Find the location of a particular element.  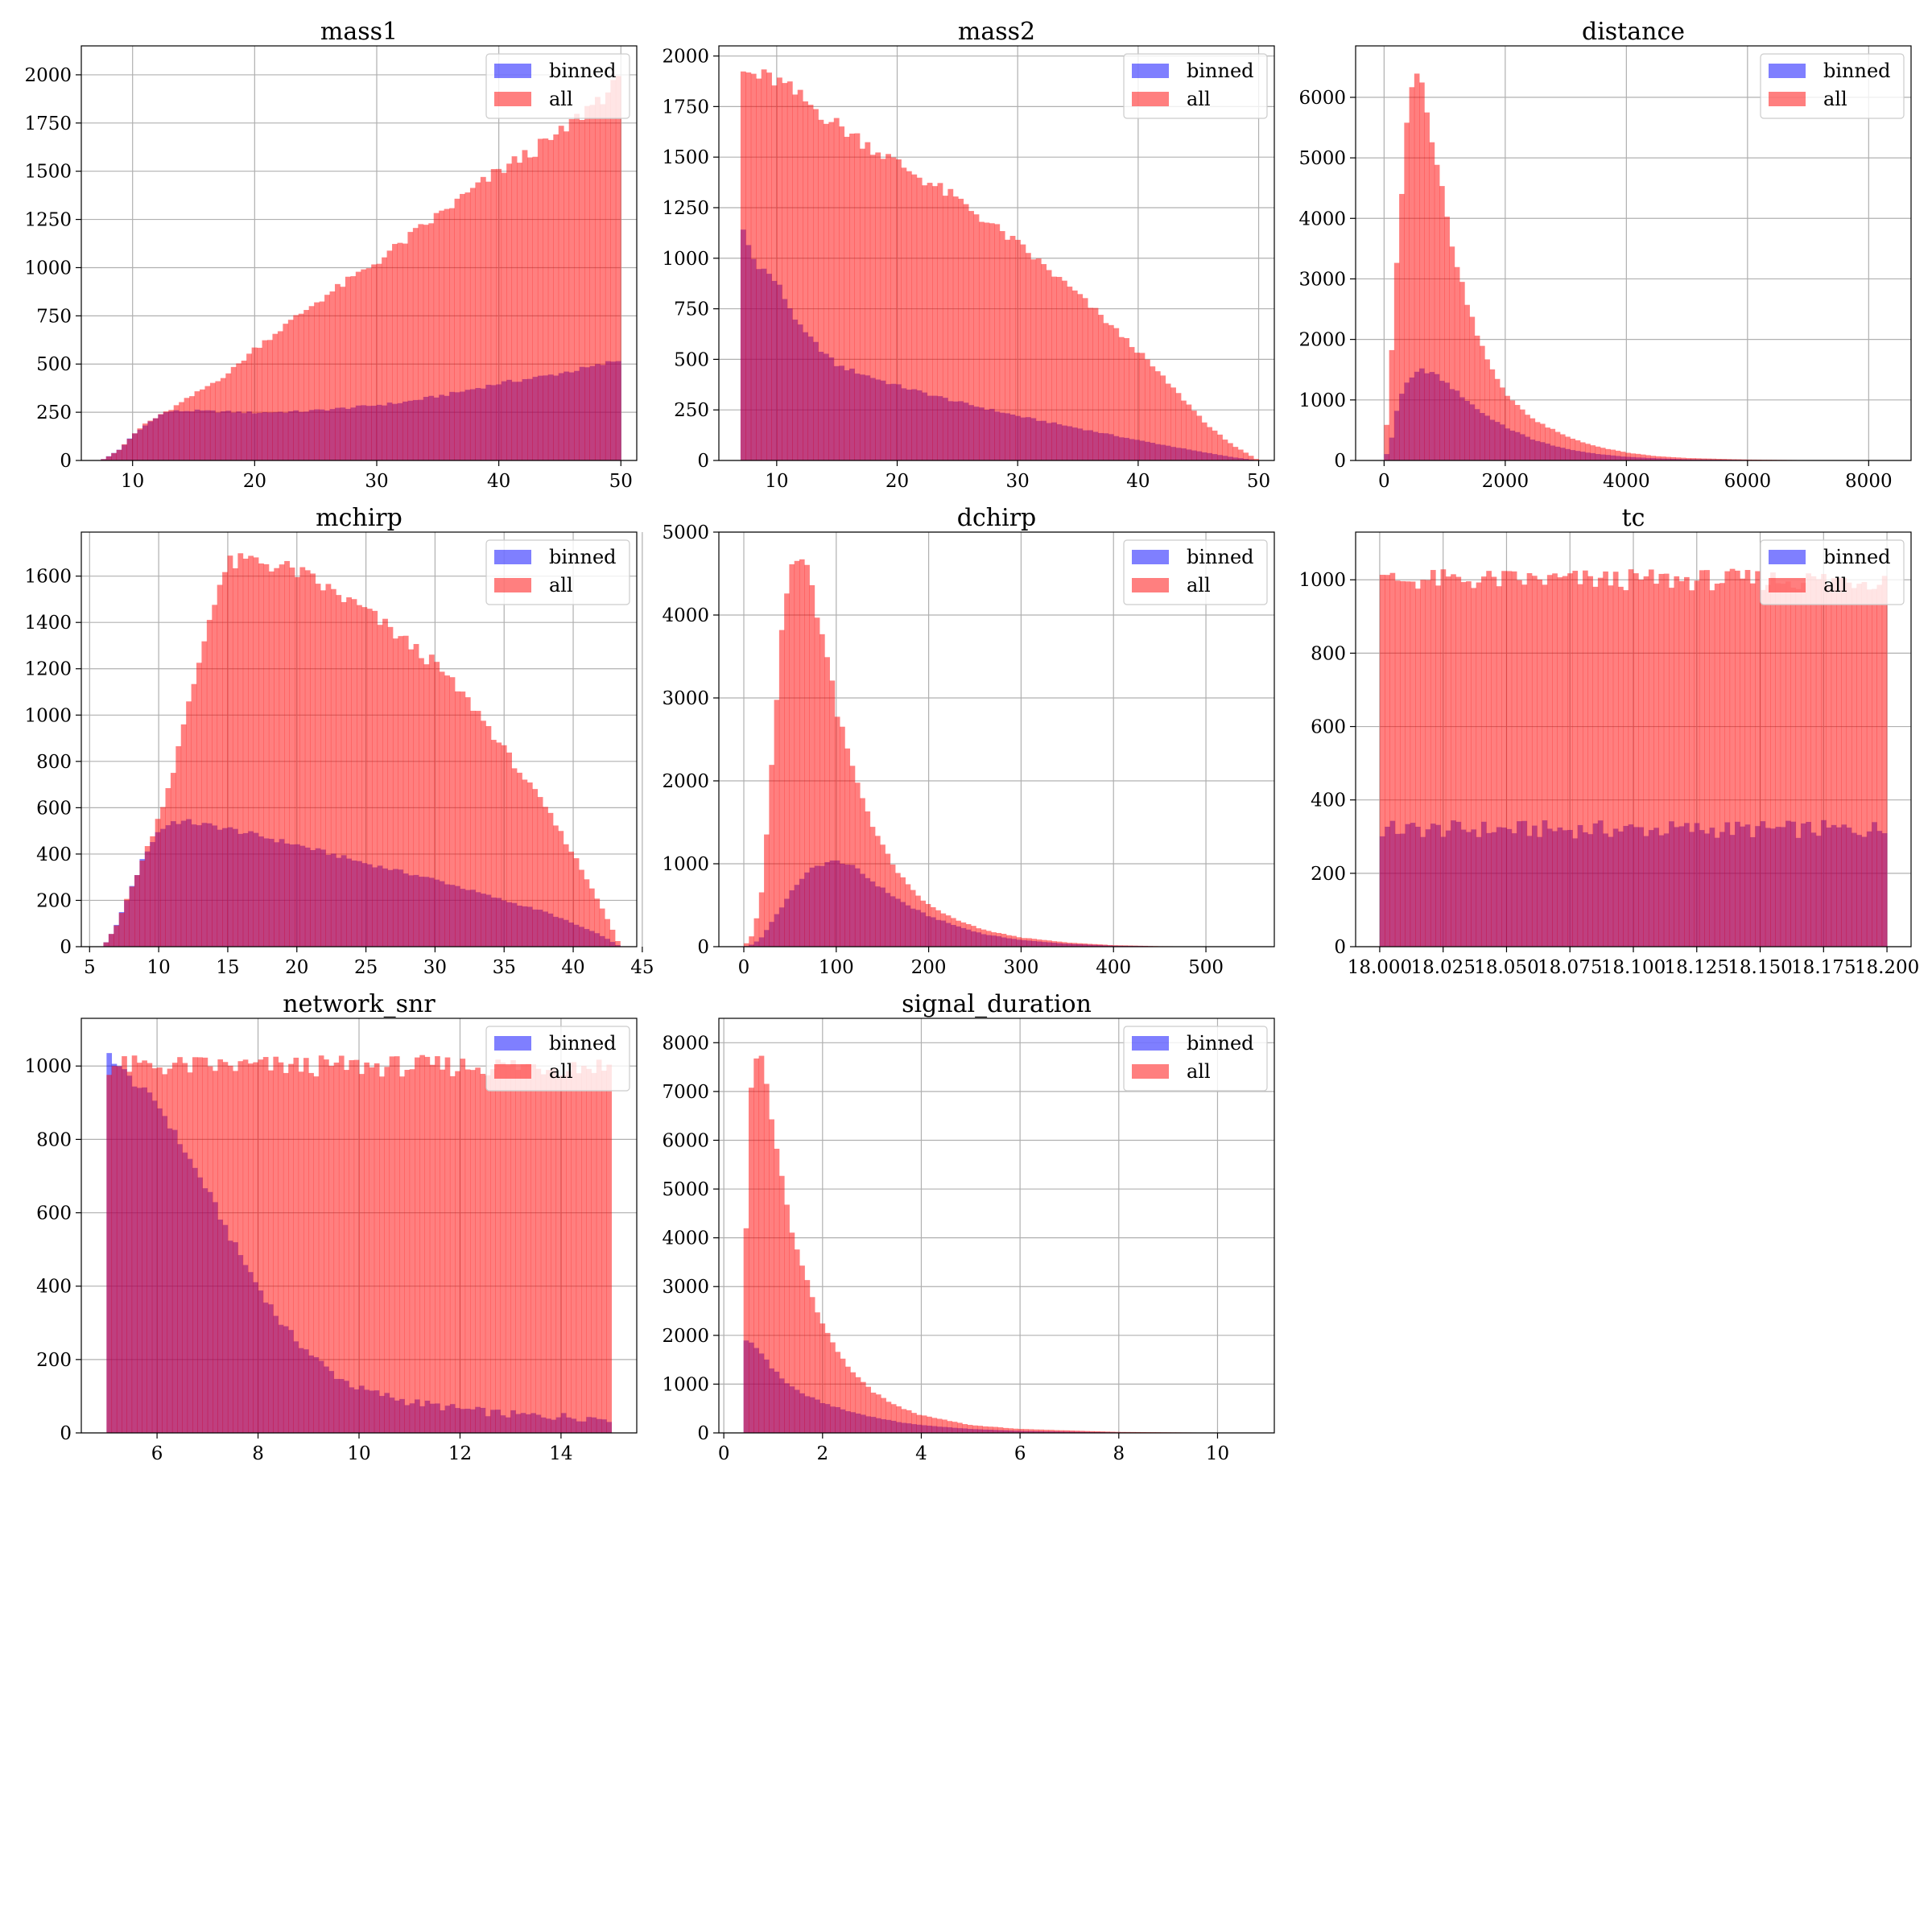

series-all is located at coordinates (999, 265).